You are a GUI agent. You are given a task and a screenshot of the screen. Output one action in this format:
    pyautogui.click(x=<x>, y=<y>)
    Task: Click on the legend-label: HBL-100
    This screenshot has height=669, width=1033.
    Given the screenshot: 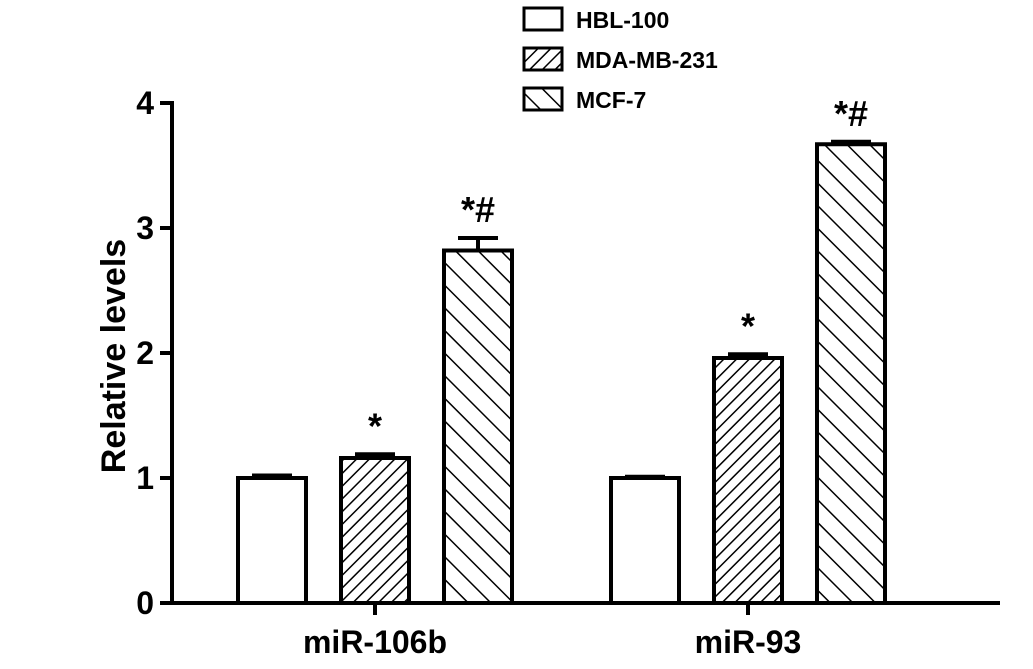 What is the action you would take?
    pyautogui.click(x=622, y=20)
    